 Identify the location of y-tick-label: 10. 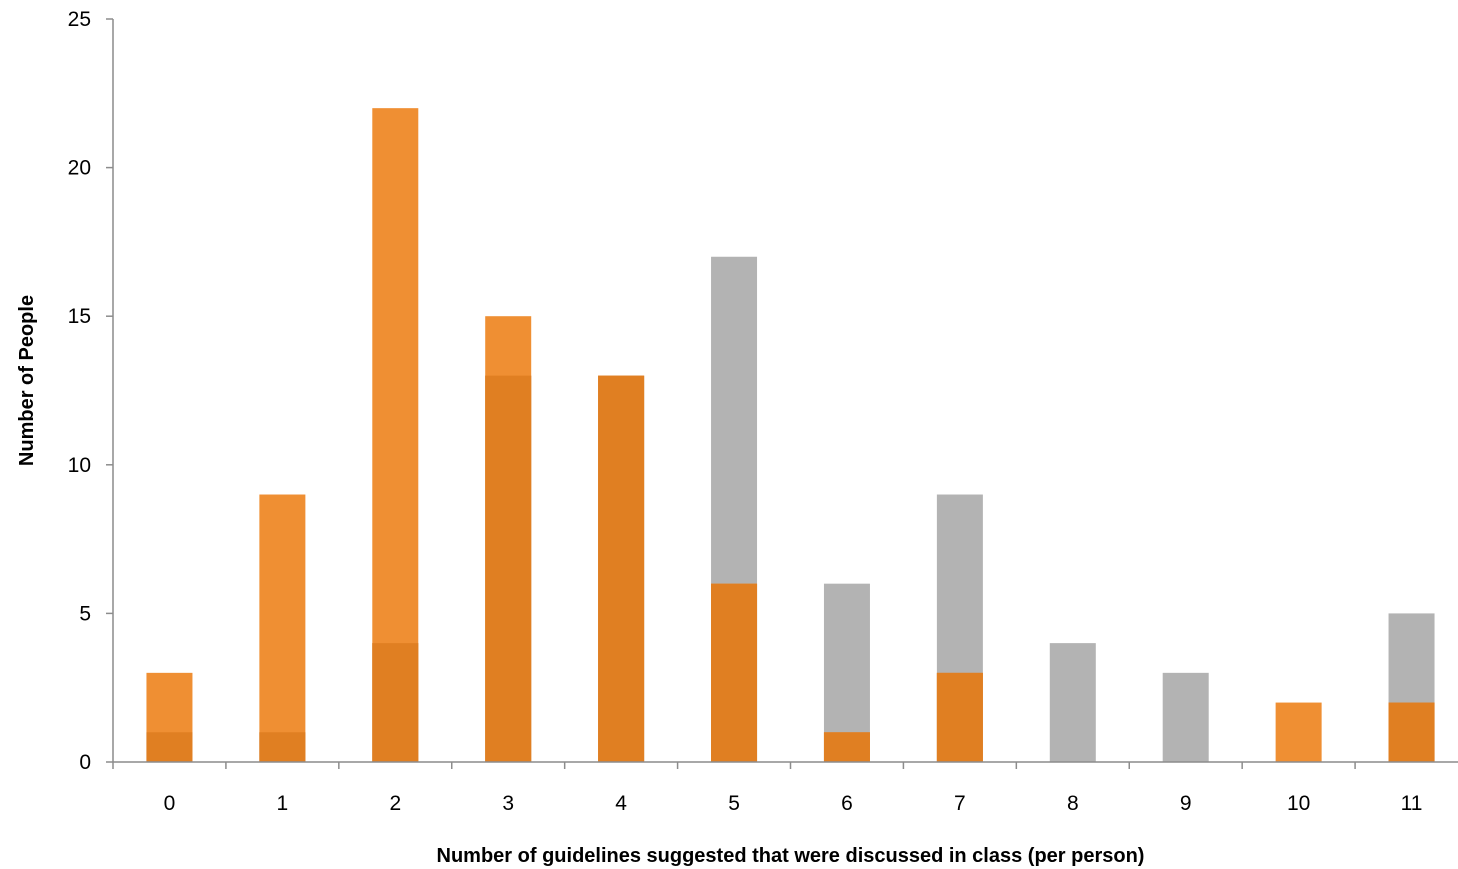
(79, 465).